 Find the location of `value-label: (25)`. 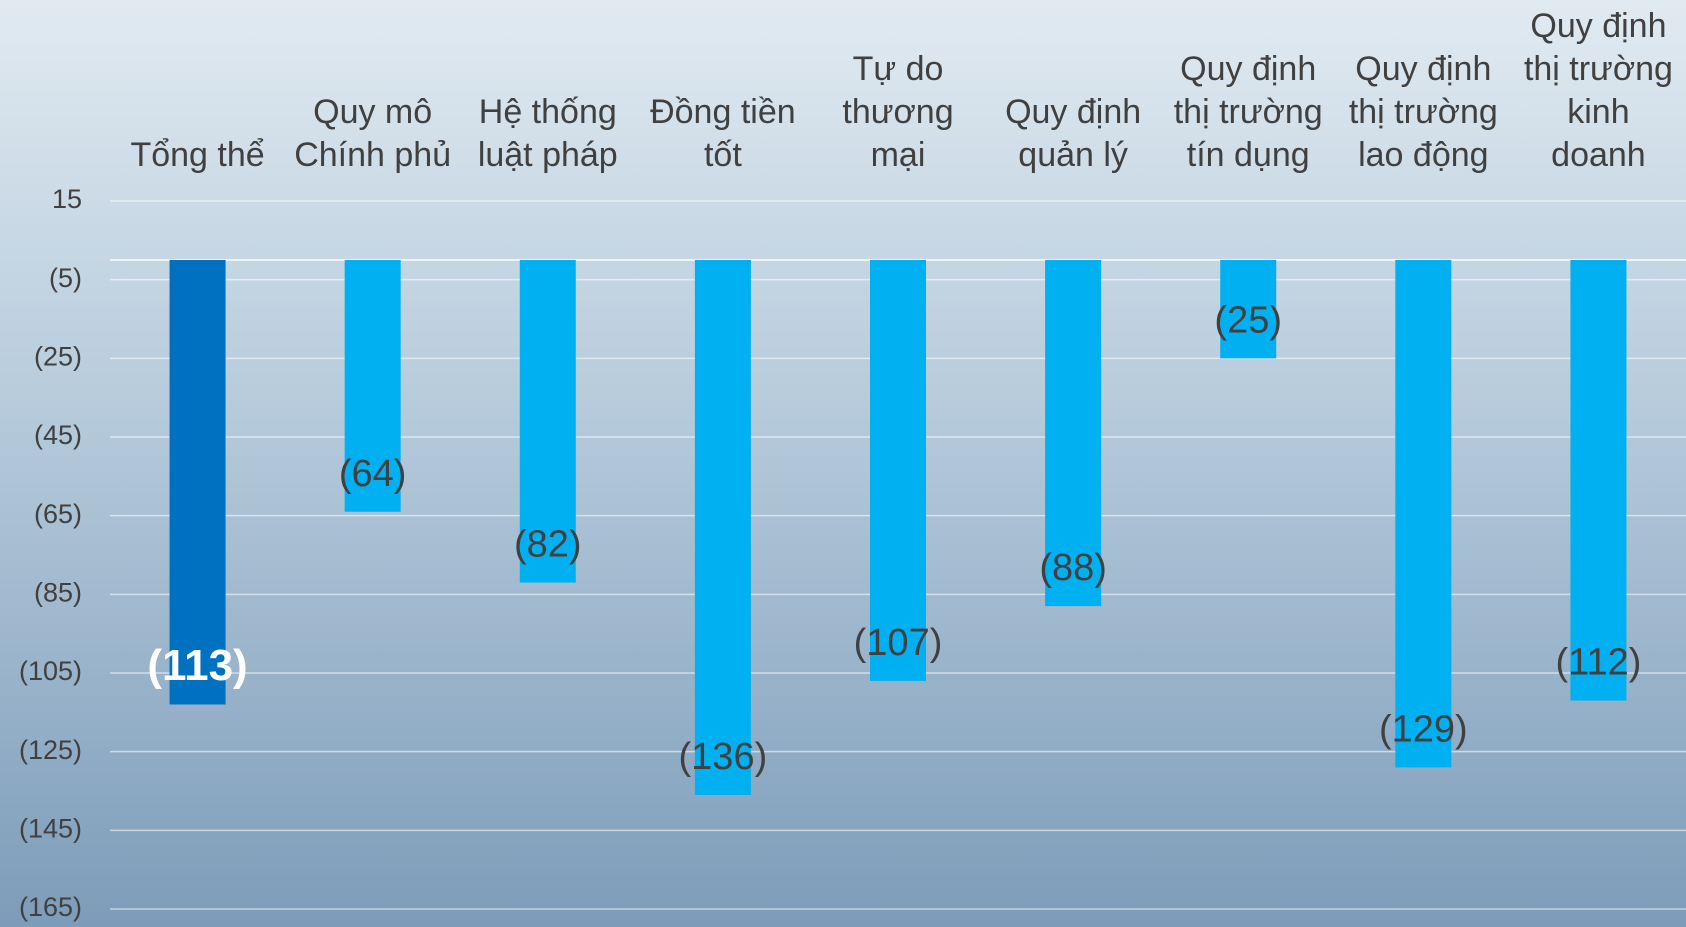

value-label: (25) is located at coordinates (1248, 320).